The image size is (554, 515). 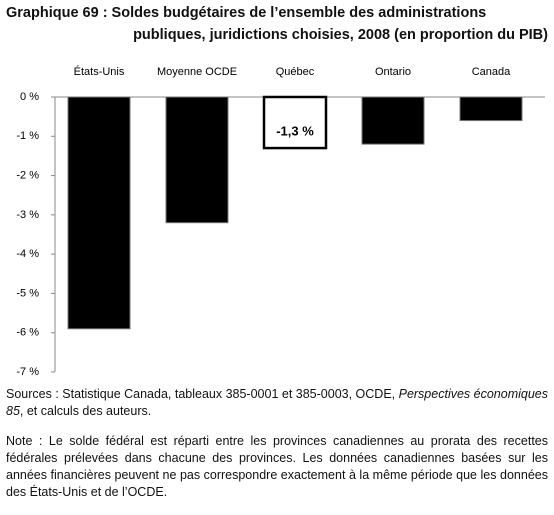 I want to click on sources-text: Perspectives économiques 85, so click(x=277, y=402).